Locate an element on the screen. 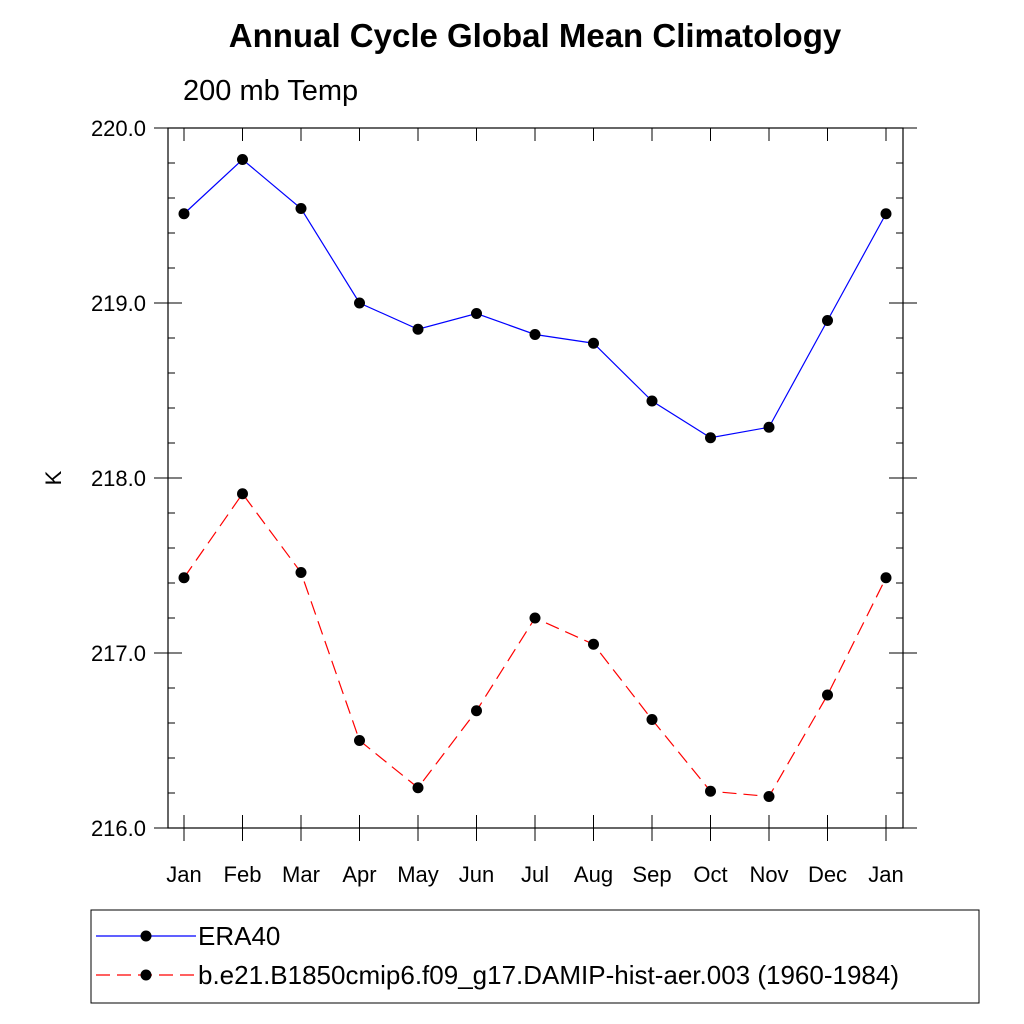 The height and width of the screenshot is (1024, 1024). x-tick-label: Dec is located at coordinates (827, 874).